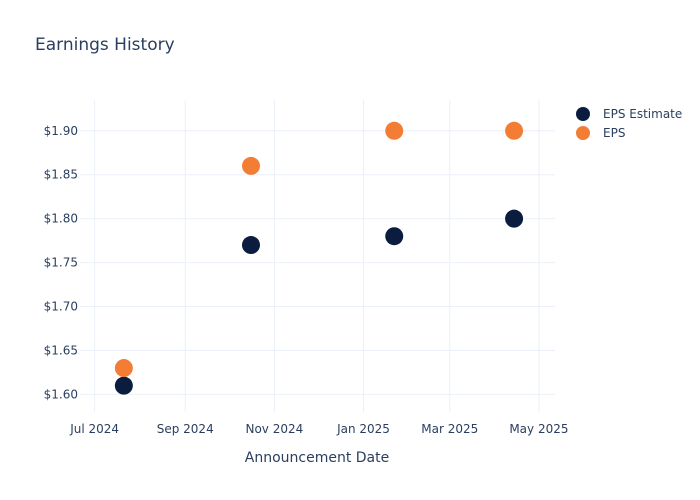 Image resolution: width=700 pixels, height=500 pixels. Describe the element at coordinates (61, 175) in the screenshot. I see `y-tick-label: $1.85` at that location.